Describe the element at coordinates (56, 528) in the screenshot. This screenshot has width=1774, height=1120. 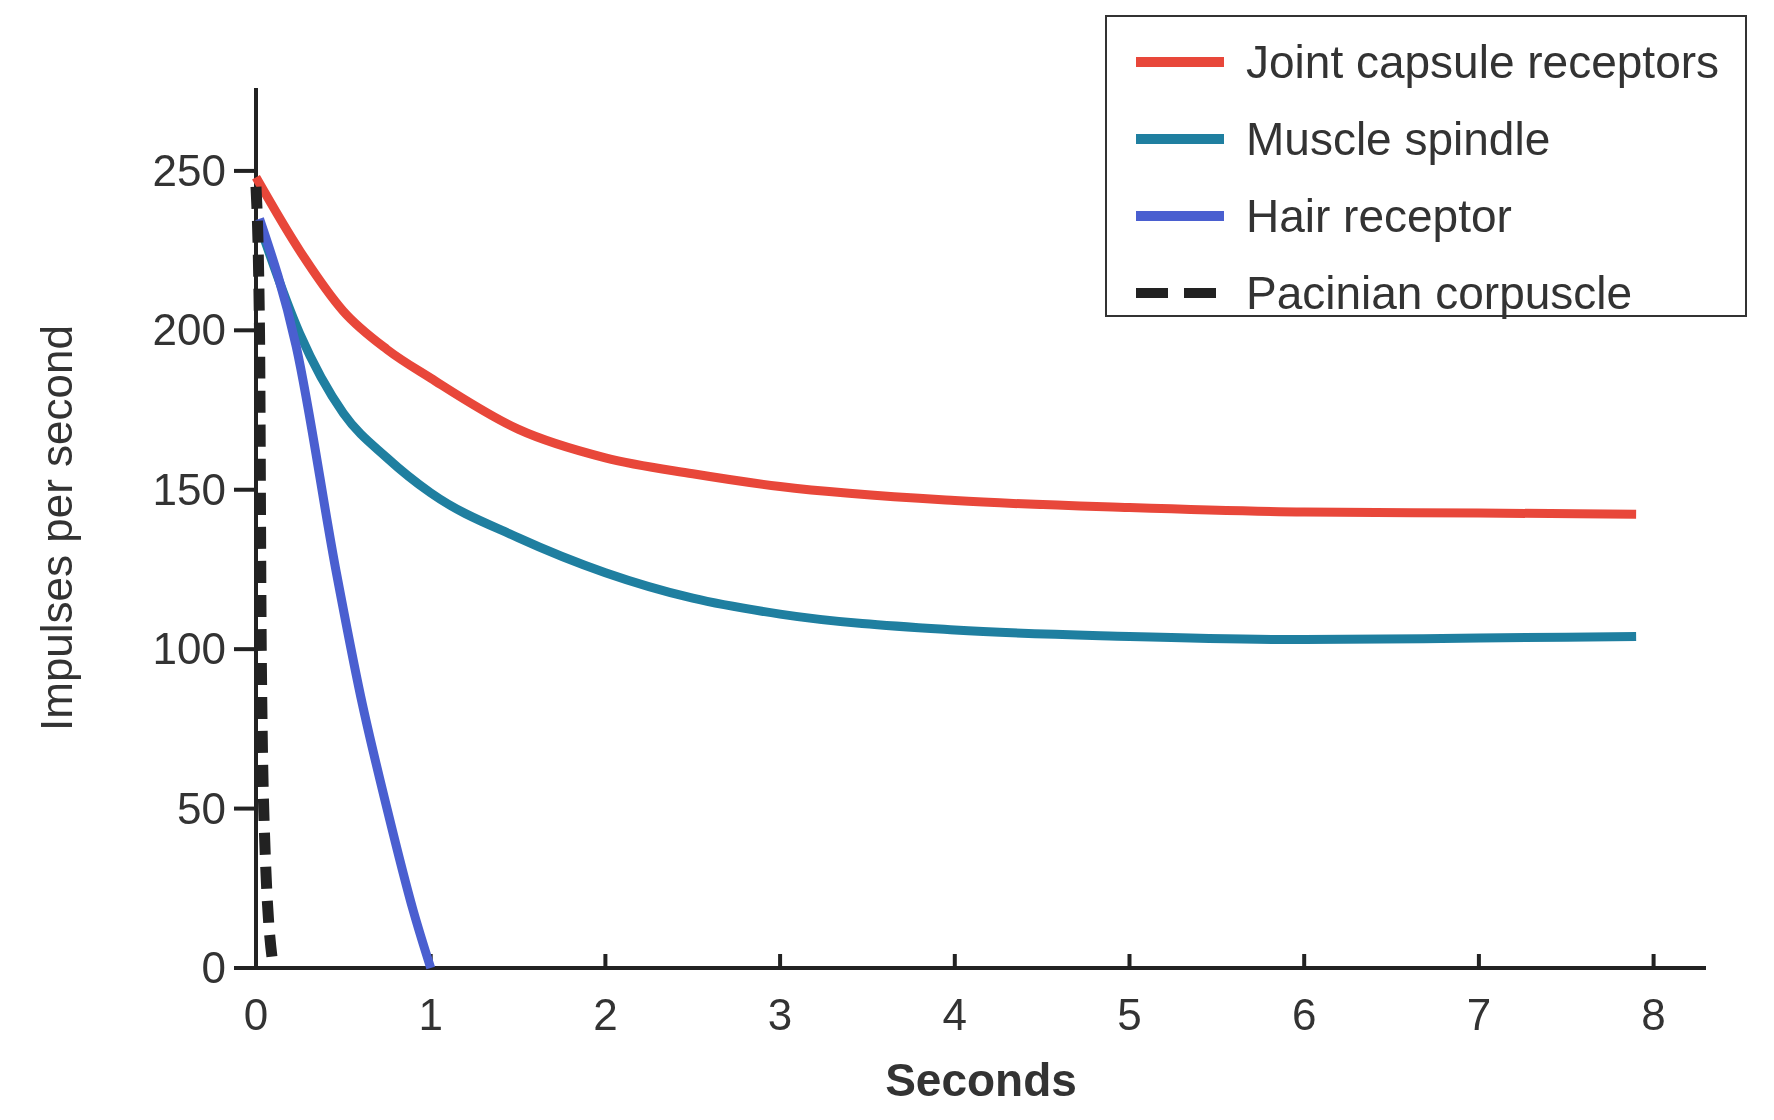
I see `y-axis-title: Impulses per second` at that location.